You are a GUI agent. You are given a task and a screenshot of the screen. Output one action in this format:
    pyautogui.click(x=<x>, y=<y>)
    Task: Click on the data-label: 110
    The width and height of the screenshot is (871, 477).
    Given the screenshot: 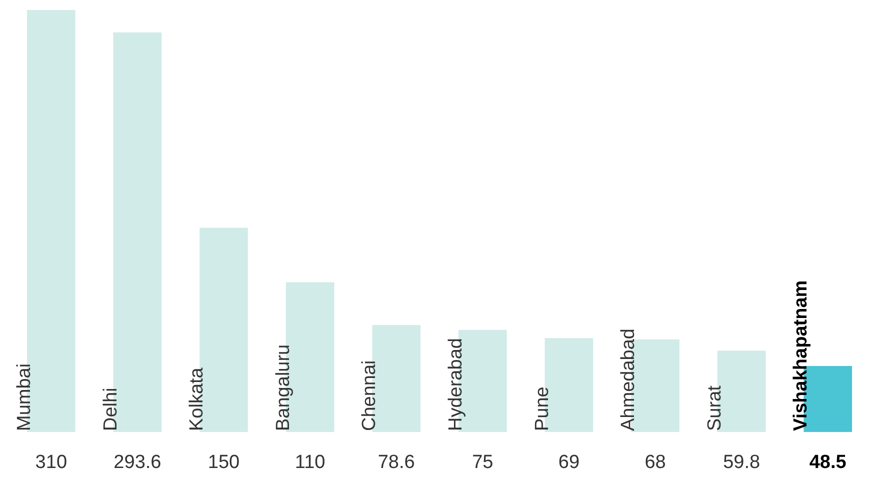 What is the action you would take?
    pyautogui.click(x=310, y=463)
    